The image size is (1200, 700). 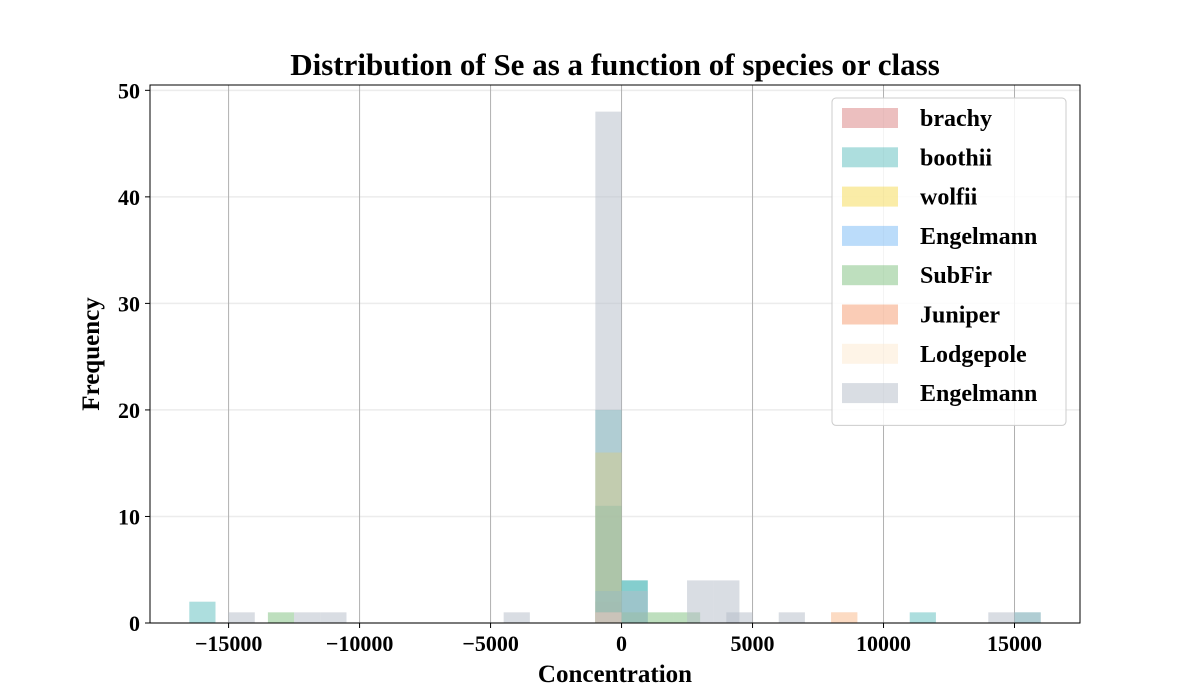 I want to click on y-tick-label: 0, so click(x=134, y=623).